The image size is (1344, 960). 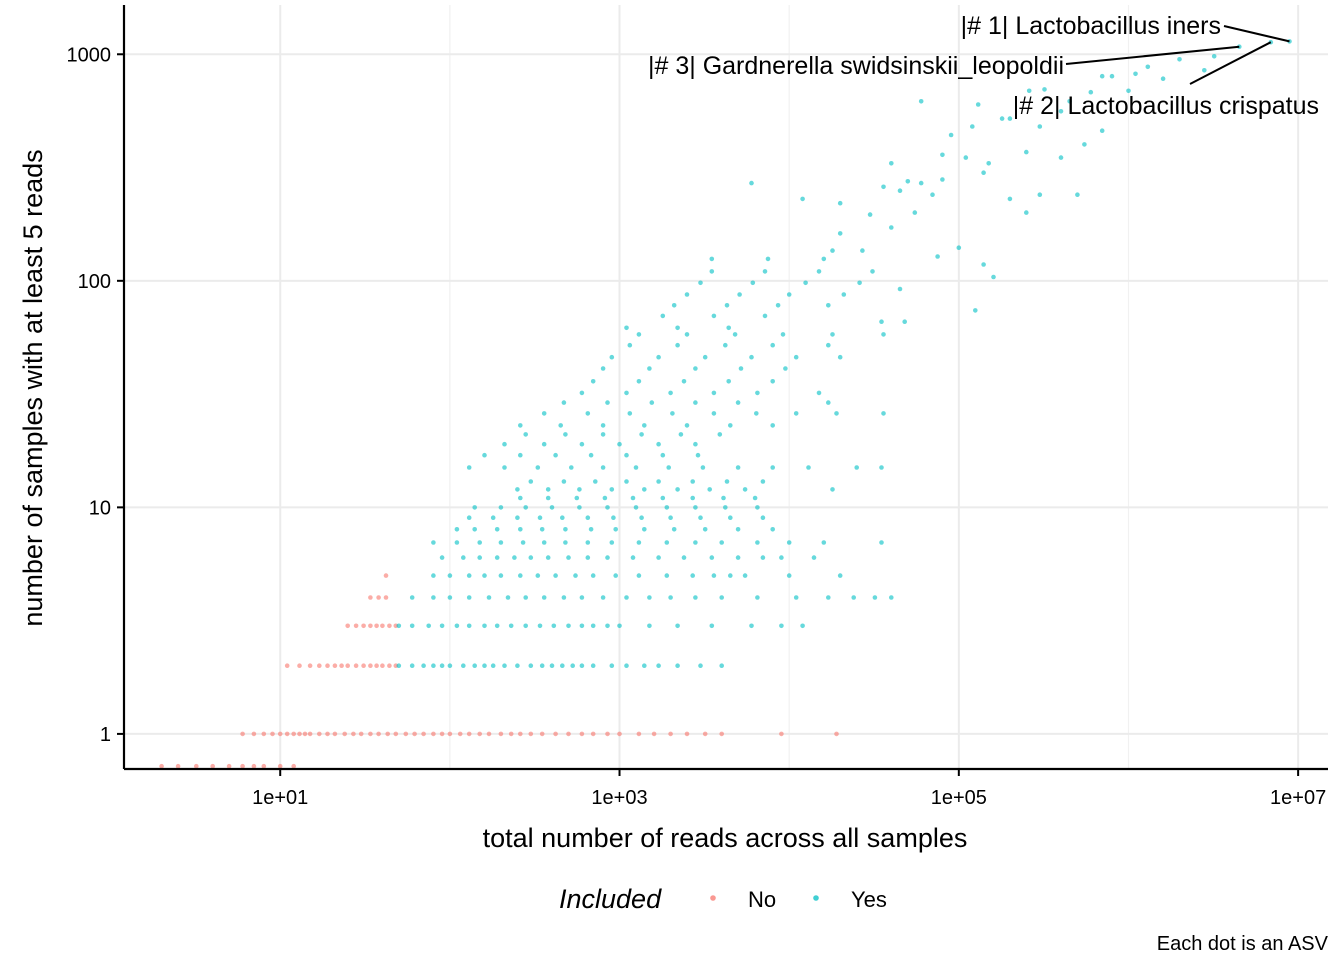 I want to click on legend-key-no, so click(x=713, y=898).